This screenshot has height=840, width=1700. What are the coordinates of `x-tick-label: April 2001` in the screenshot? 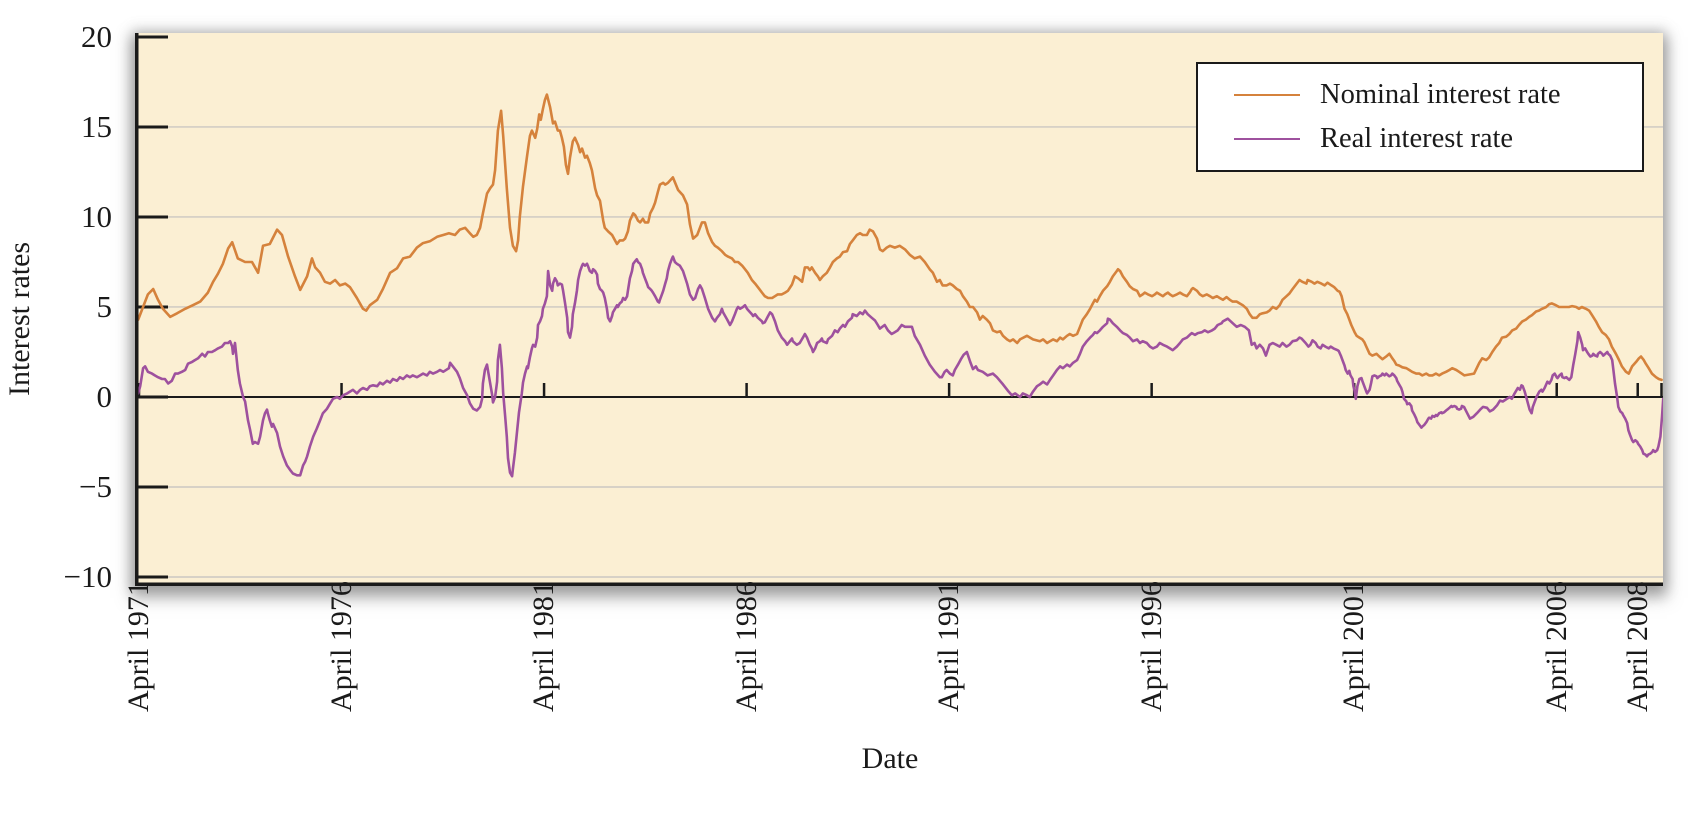 It's located at (1354, 646).